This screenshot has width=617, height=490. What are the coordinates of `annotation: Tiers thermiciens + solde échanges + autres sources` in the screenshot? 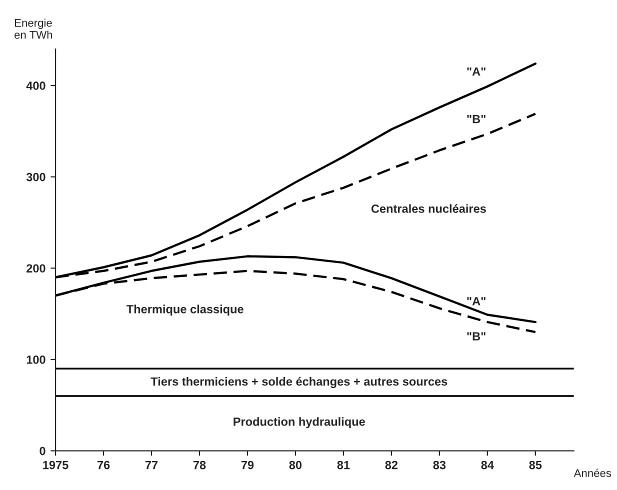 It's located at (299, 382).